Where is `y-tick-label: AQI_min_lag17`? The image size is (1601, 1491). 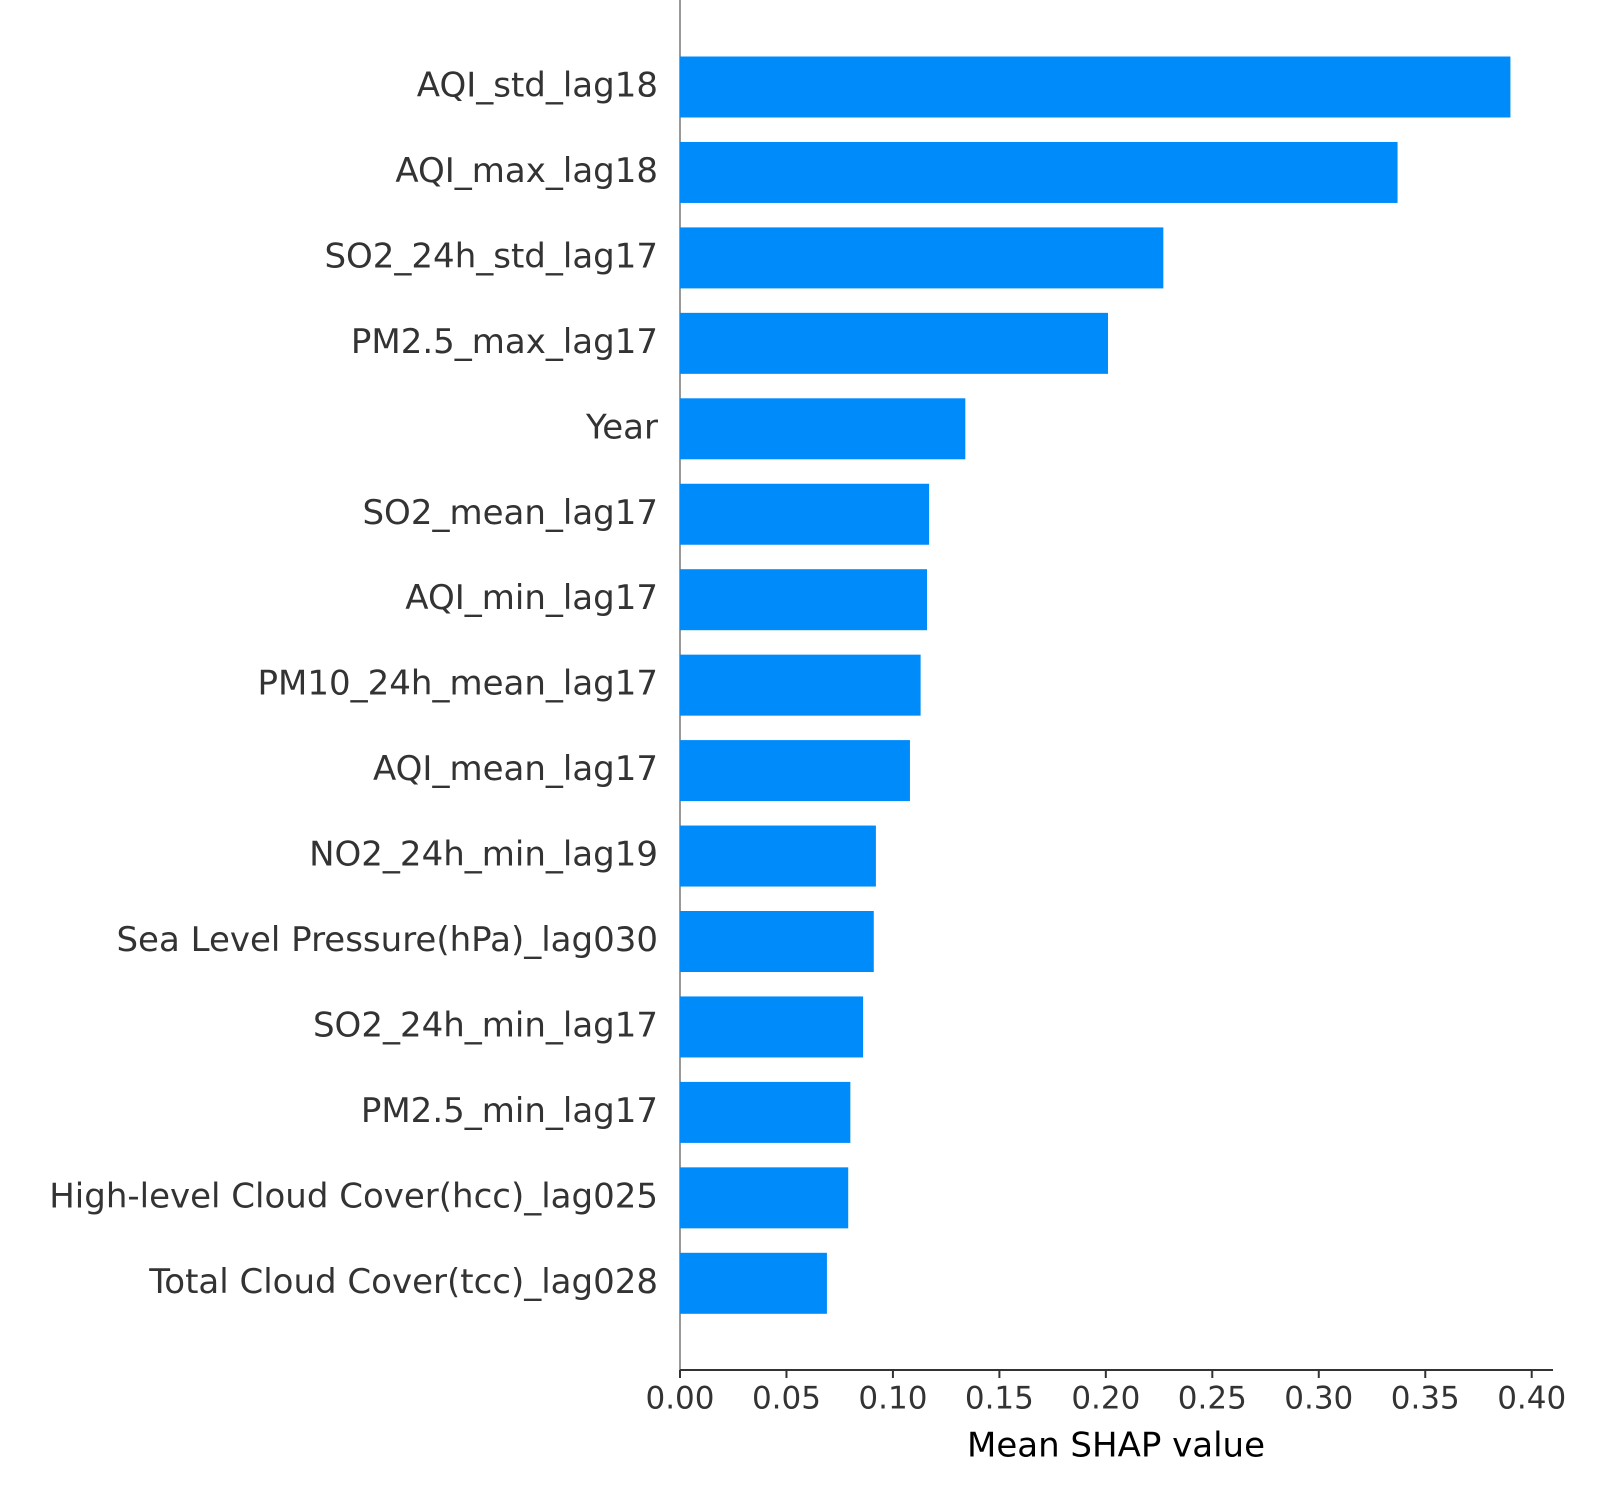
y-tick-label: AQI_min_lag17 is located at coordinates (531, 598).